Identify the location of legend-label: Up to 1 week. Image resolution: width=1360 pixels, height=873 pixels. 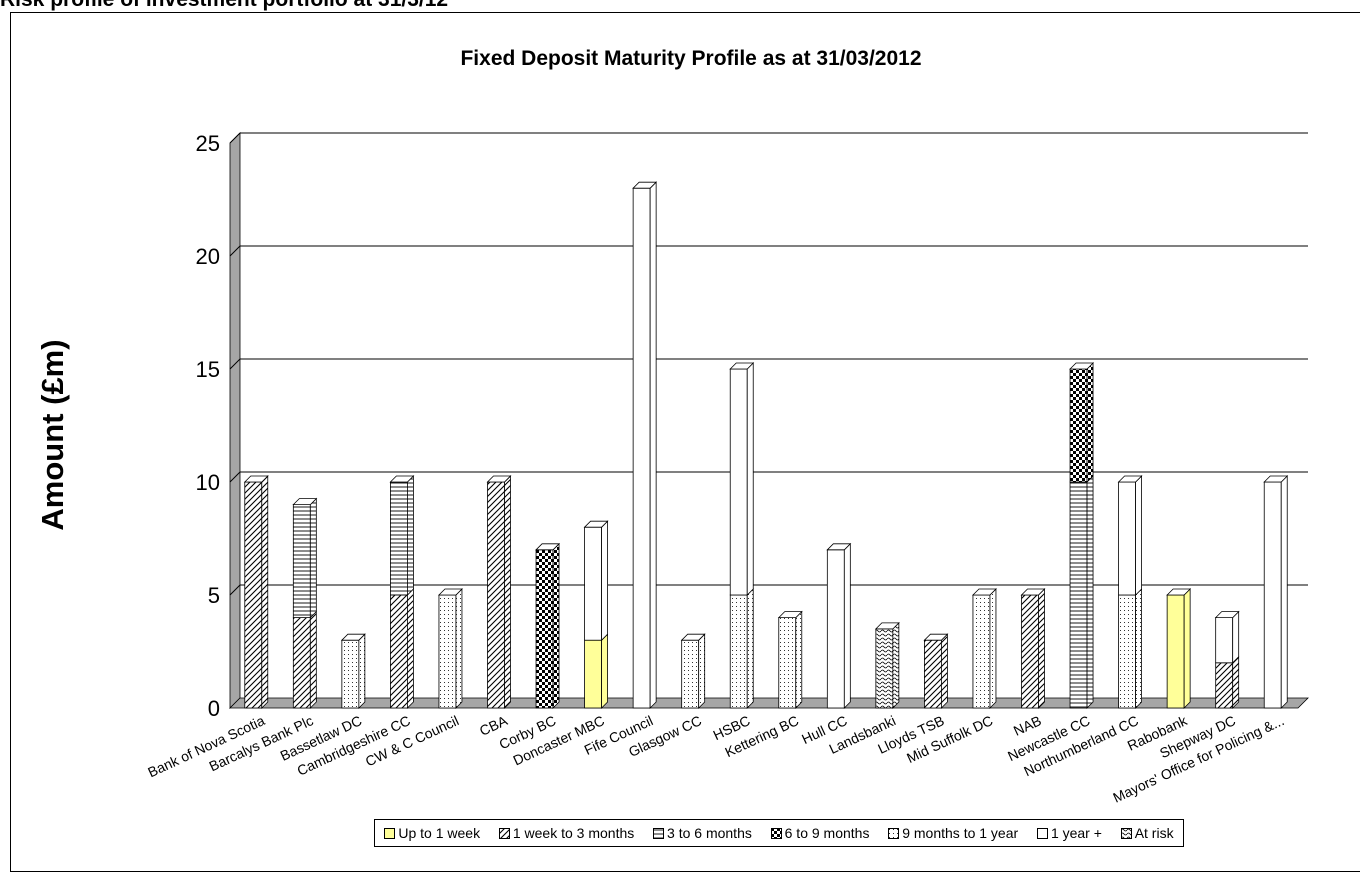
(439, 833).